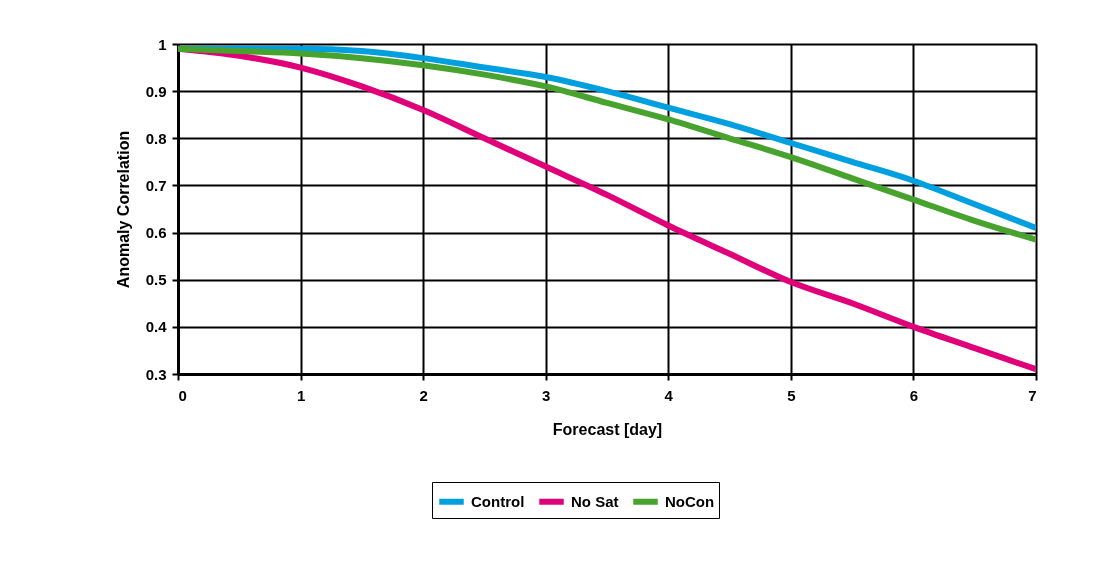 The image size is (1110, 571). Describe the element at coordinates (156, 138) in the screenshot. I see `y-tick-label: 0.8` at that location.